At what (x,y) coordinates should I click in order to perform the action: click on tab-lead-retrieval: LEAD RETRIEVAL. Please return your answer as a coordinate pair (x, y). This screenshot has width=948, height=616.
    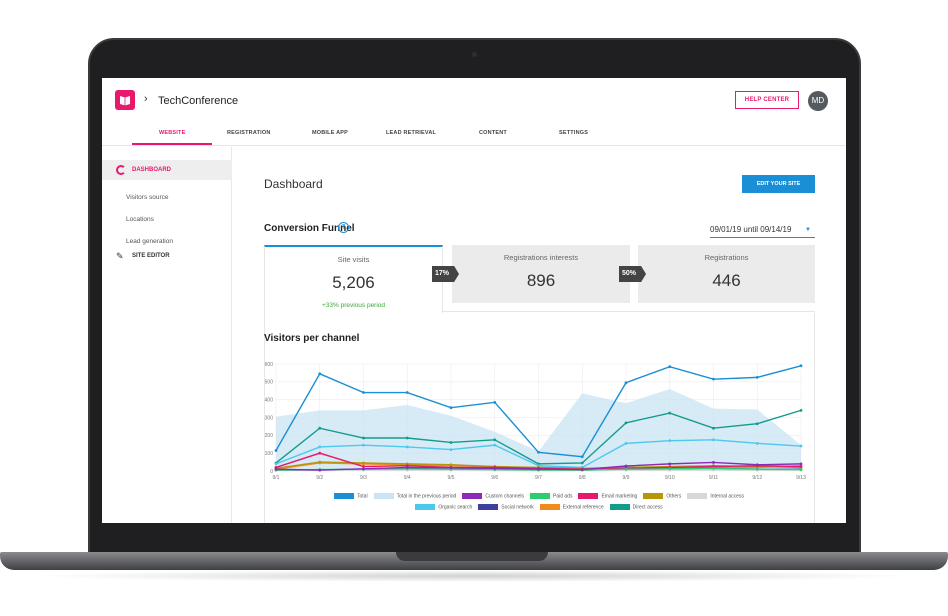
    Looking at the image, I should click on (411, 133).